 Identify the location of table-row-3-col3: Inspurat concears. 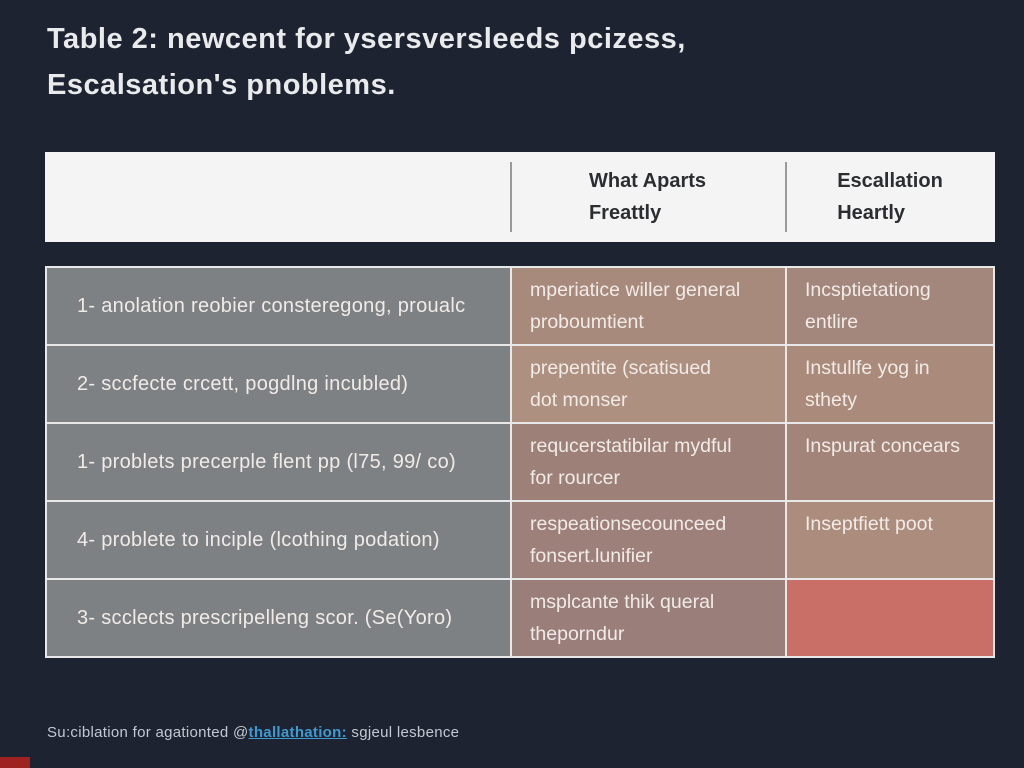
(890, 462).